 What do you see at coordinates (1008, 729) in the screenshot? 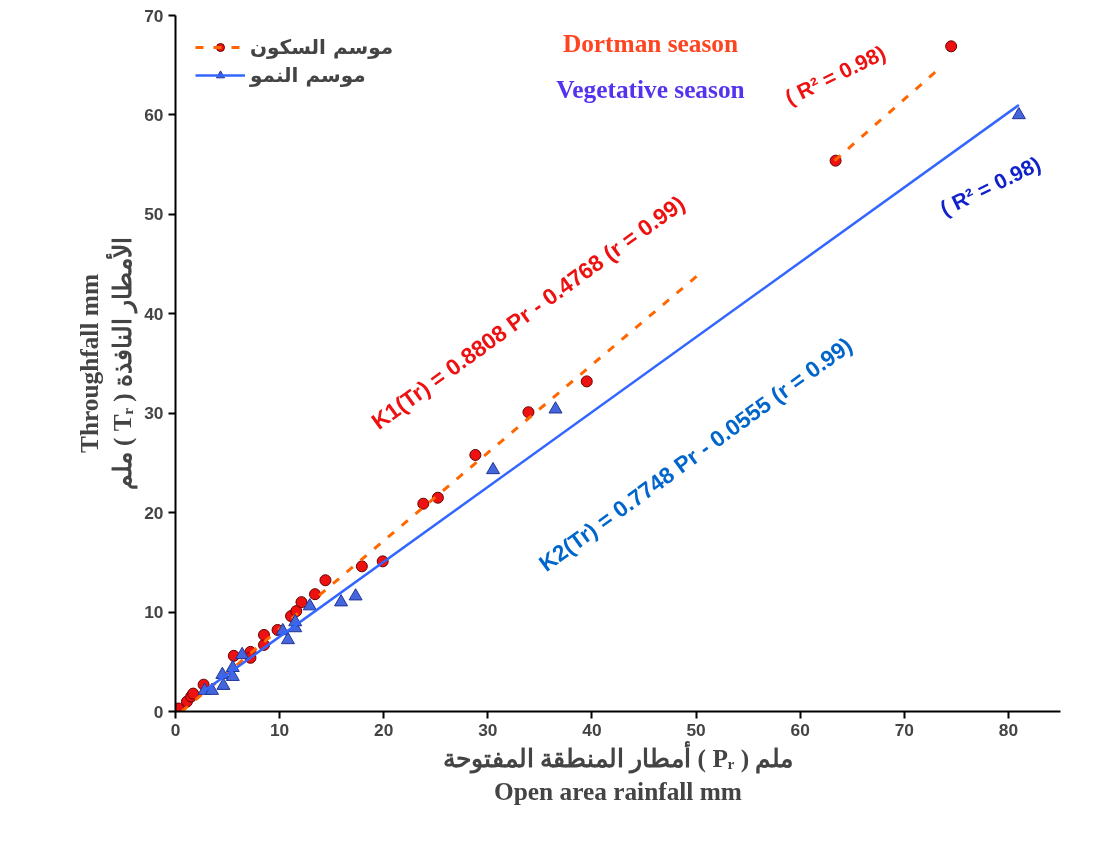
I see `x-tick-label: 80` at bounding box center [1008, 729].